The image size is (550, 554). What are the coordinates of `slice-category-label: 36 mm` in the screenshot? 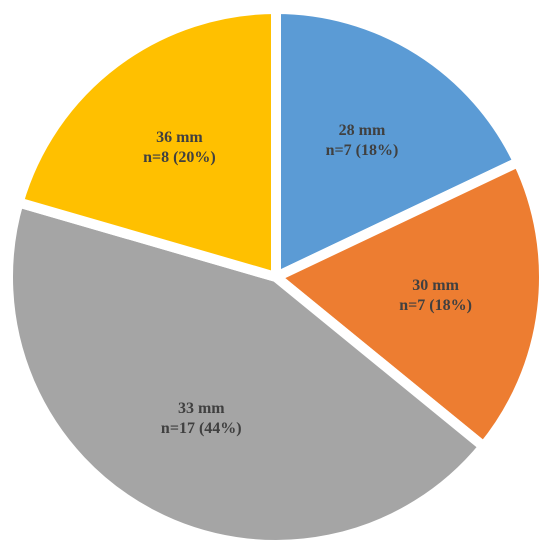 It's located at (179, 137).